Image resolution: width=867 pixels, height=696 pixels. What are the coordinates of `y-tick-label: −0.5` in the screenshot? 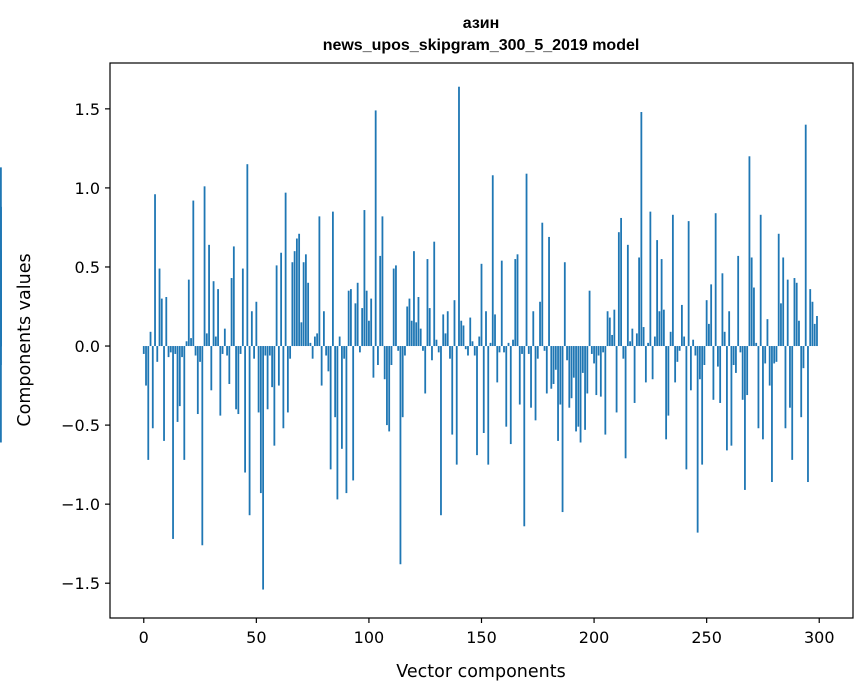 It's located at (80, 425).